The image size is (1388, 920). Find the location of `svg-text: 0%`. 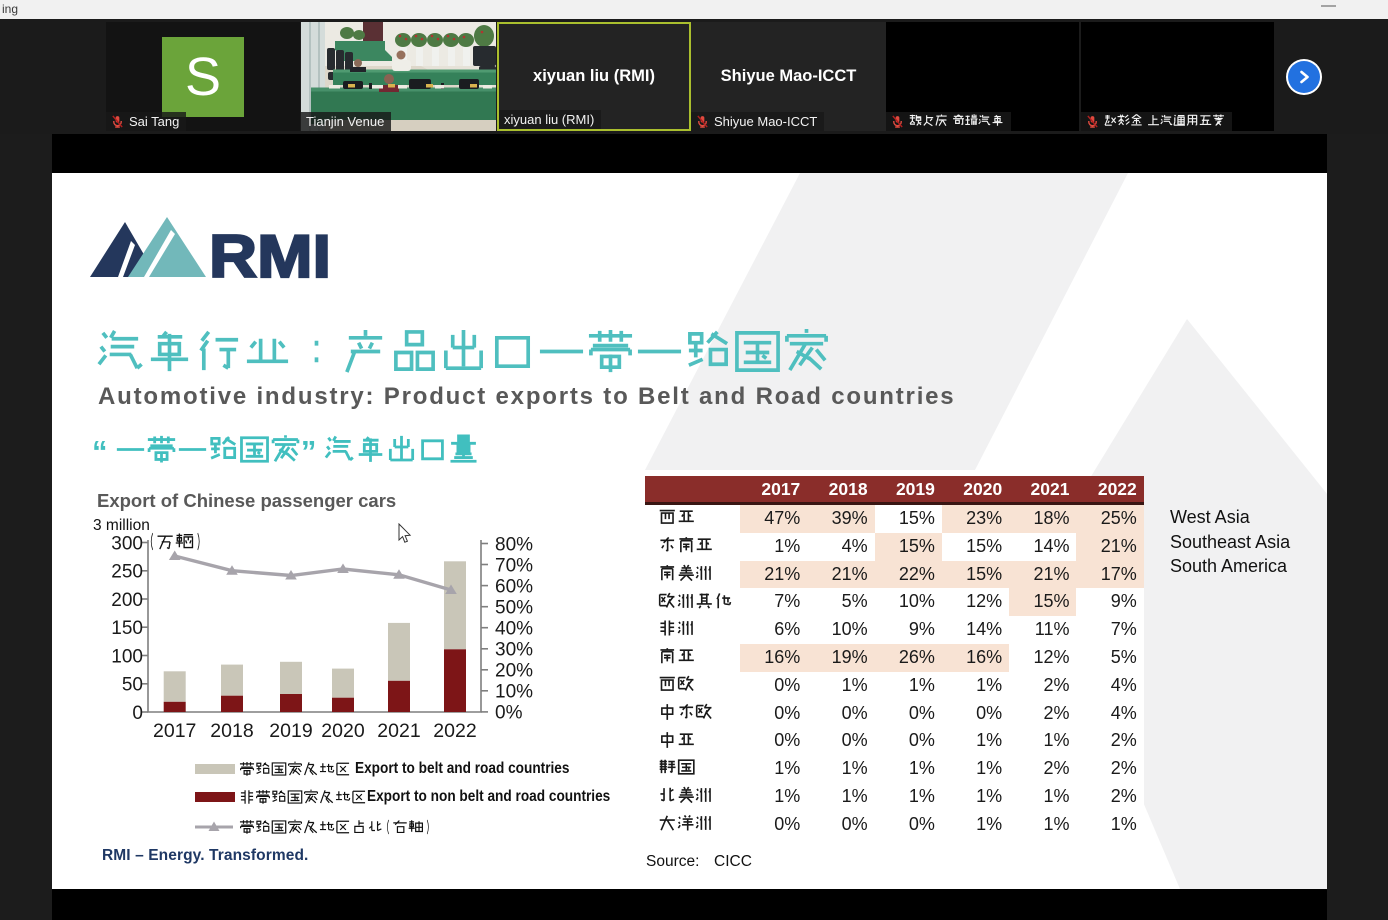

svg-text: 0% is located at coordinates (509, 713).